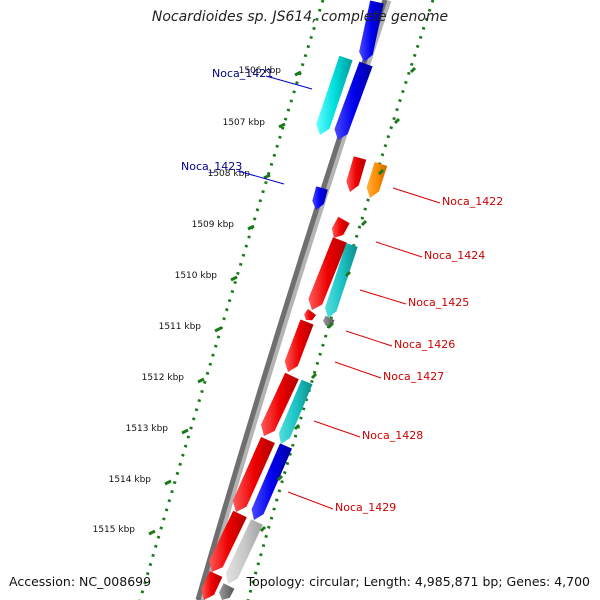  Describe the element at coordinates (392, 435) in the screenshot. I see `gene-label-noca-1428: Noca_1428` at that location.